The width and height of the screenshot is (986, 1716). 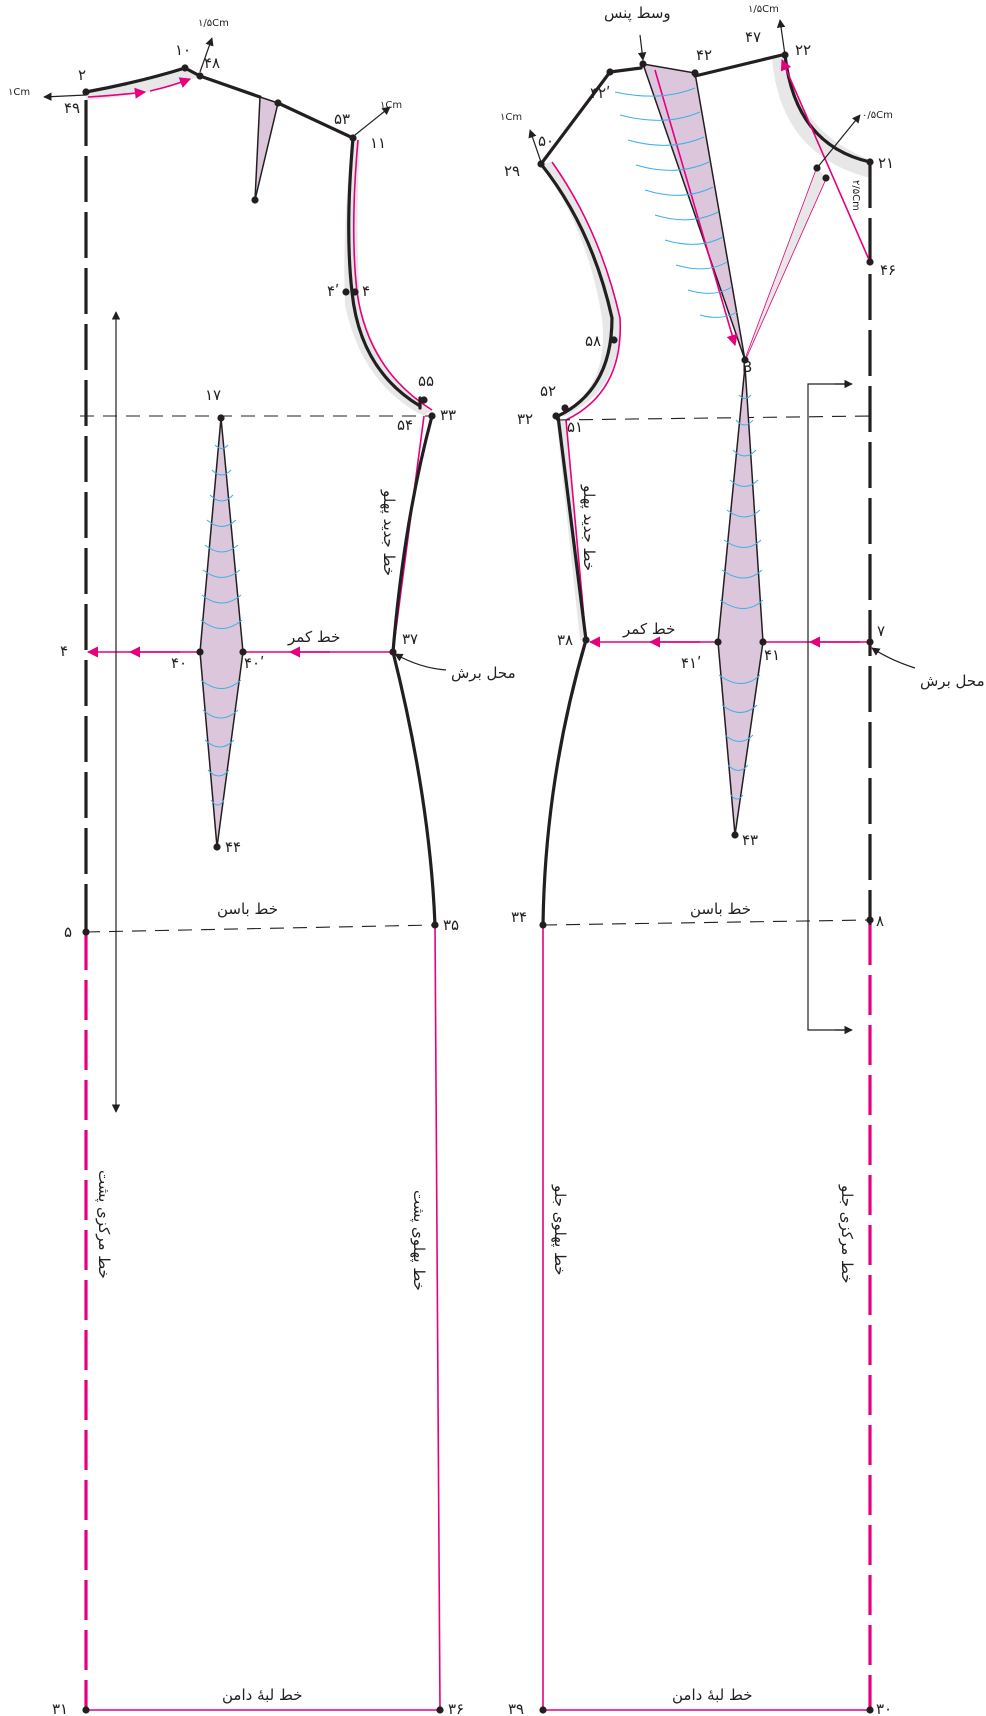 What do you see at coordinates (372, 121) in the screenshot?
I see `back-shoulder-1cm-arrow` at bounding box center [372, 121].